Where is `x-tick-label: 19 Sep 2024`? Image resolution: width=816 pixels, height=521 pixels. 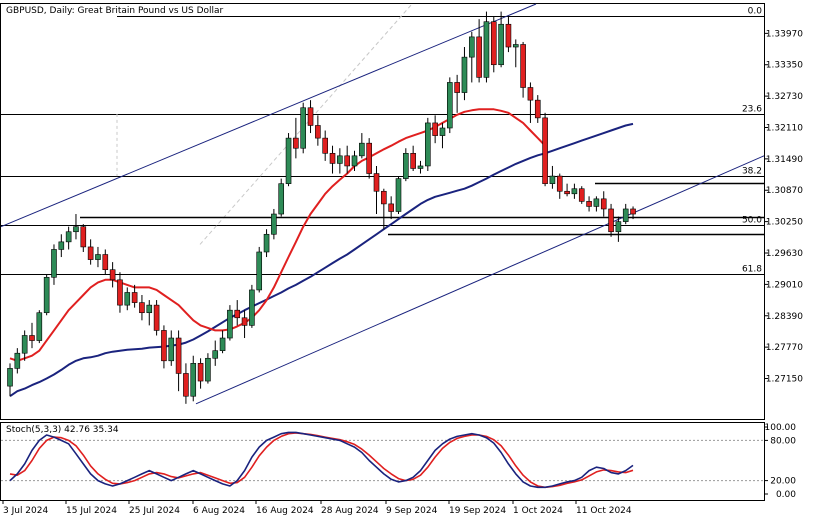
x-tick-label: 19 Sep 2024 is located at coordinates (477, 511).